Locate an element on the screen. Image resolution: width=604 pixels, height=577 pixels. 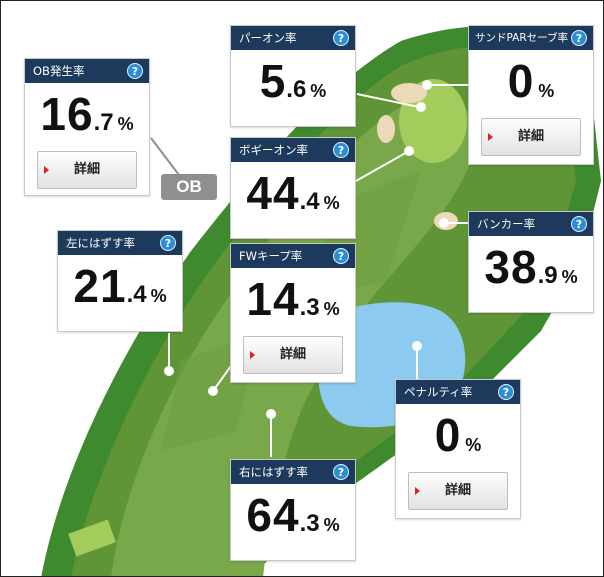
stat-value: 64.3% is located at coordinates (293, 515).